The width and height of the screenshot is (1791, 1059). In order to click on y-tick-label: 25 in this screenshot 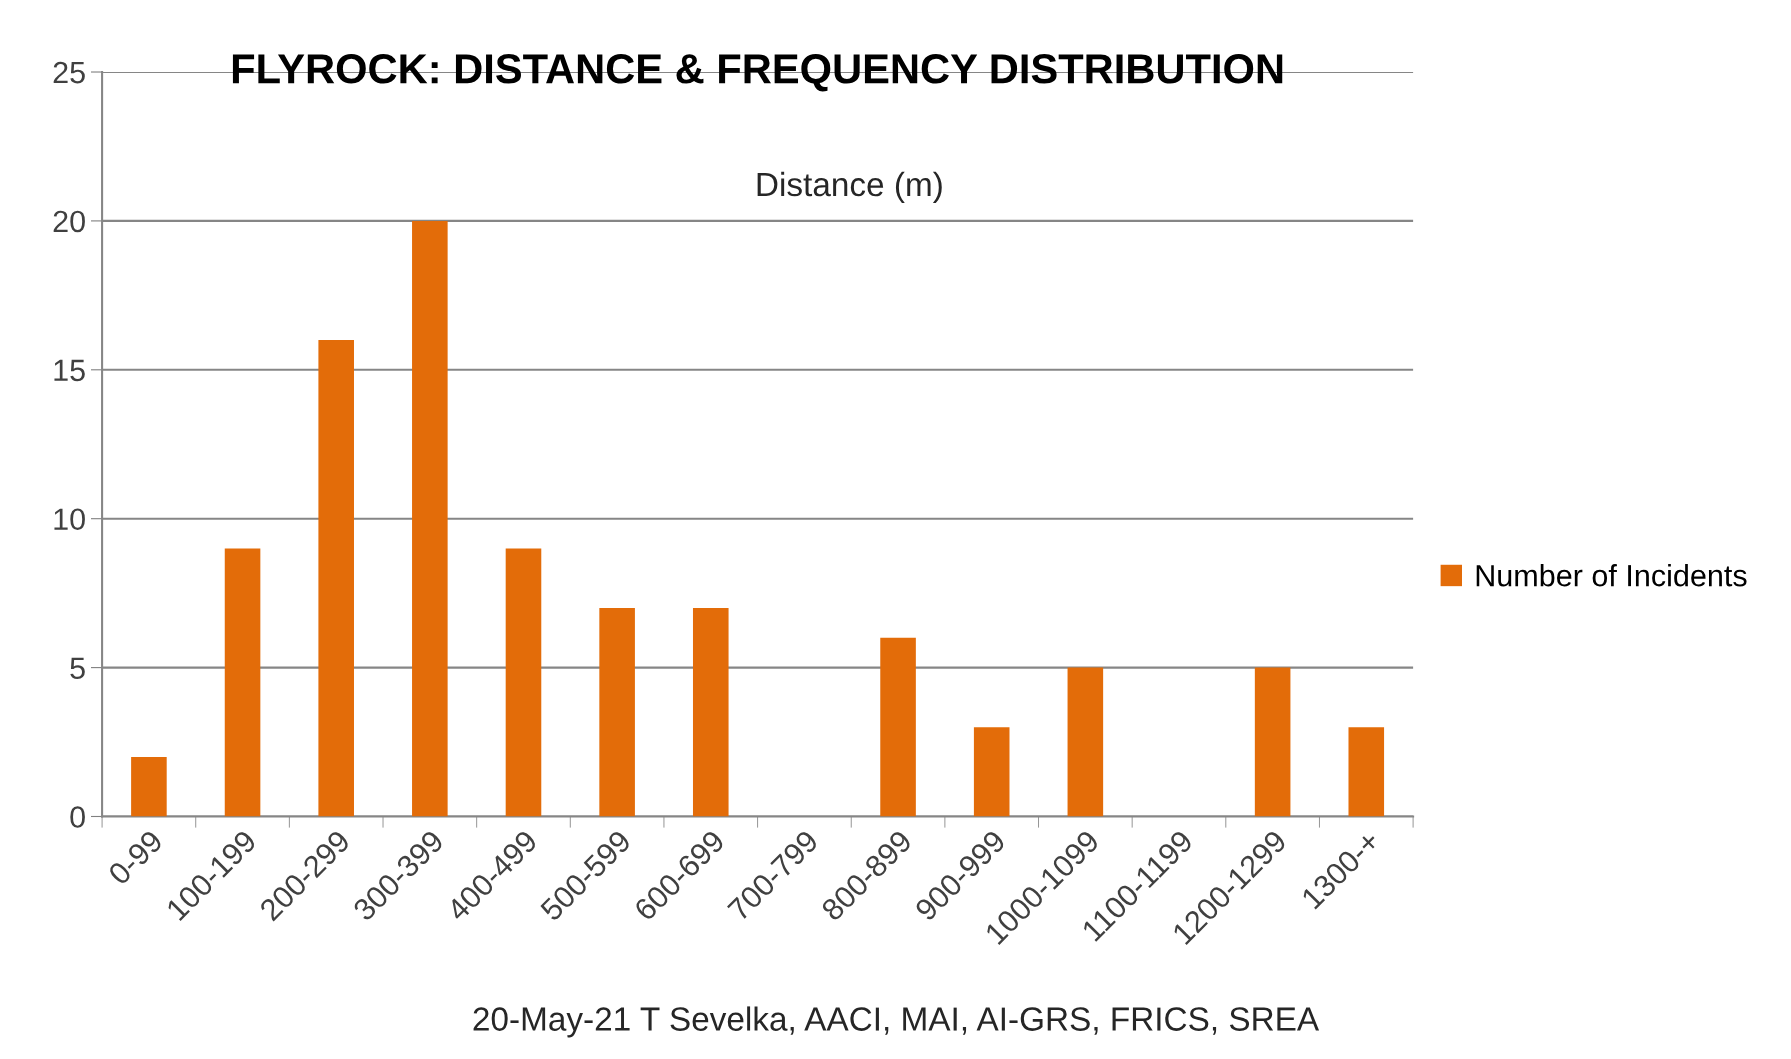, I will do `click(69, 72)`.